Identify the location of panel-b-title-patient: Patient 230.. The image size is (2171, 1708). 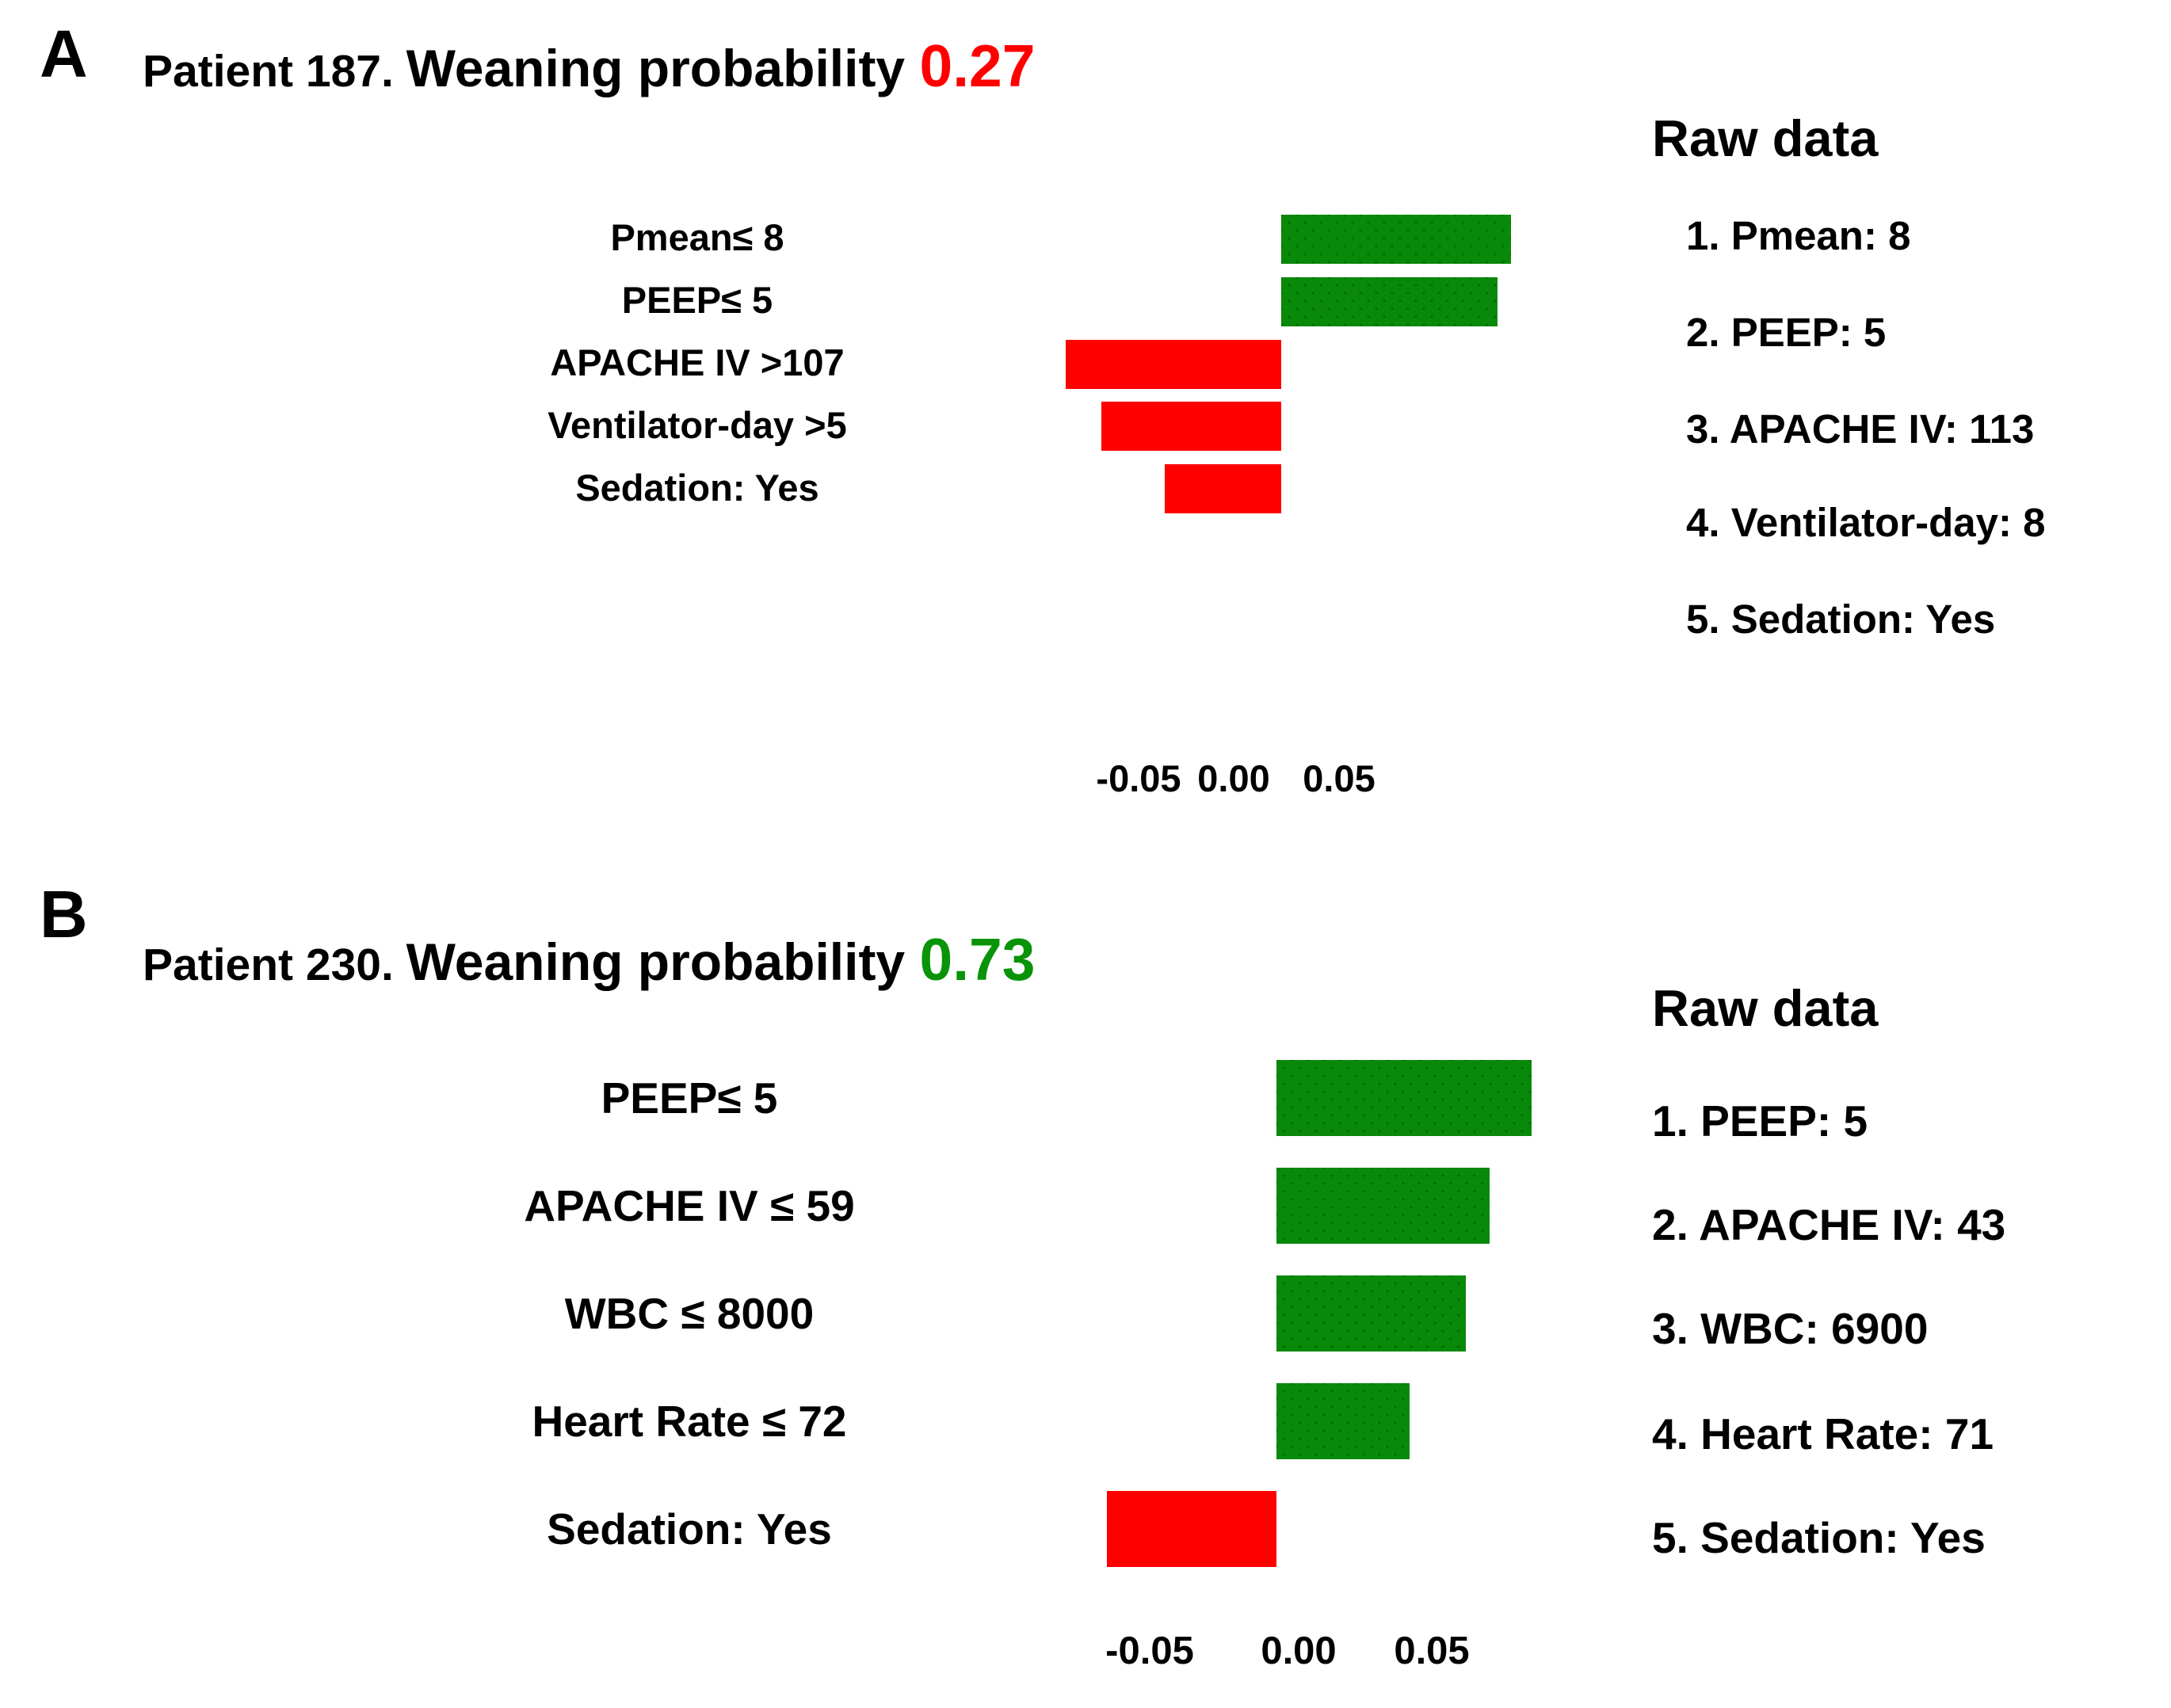
(274, 965).